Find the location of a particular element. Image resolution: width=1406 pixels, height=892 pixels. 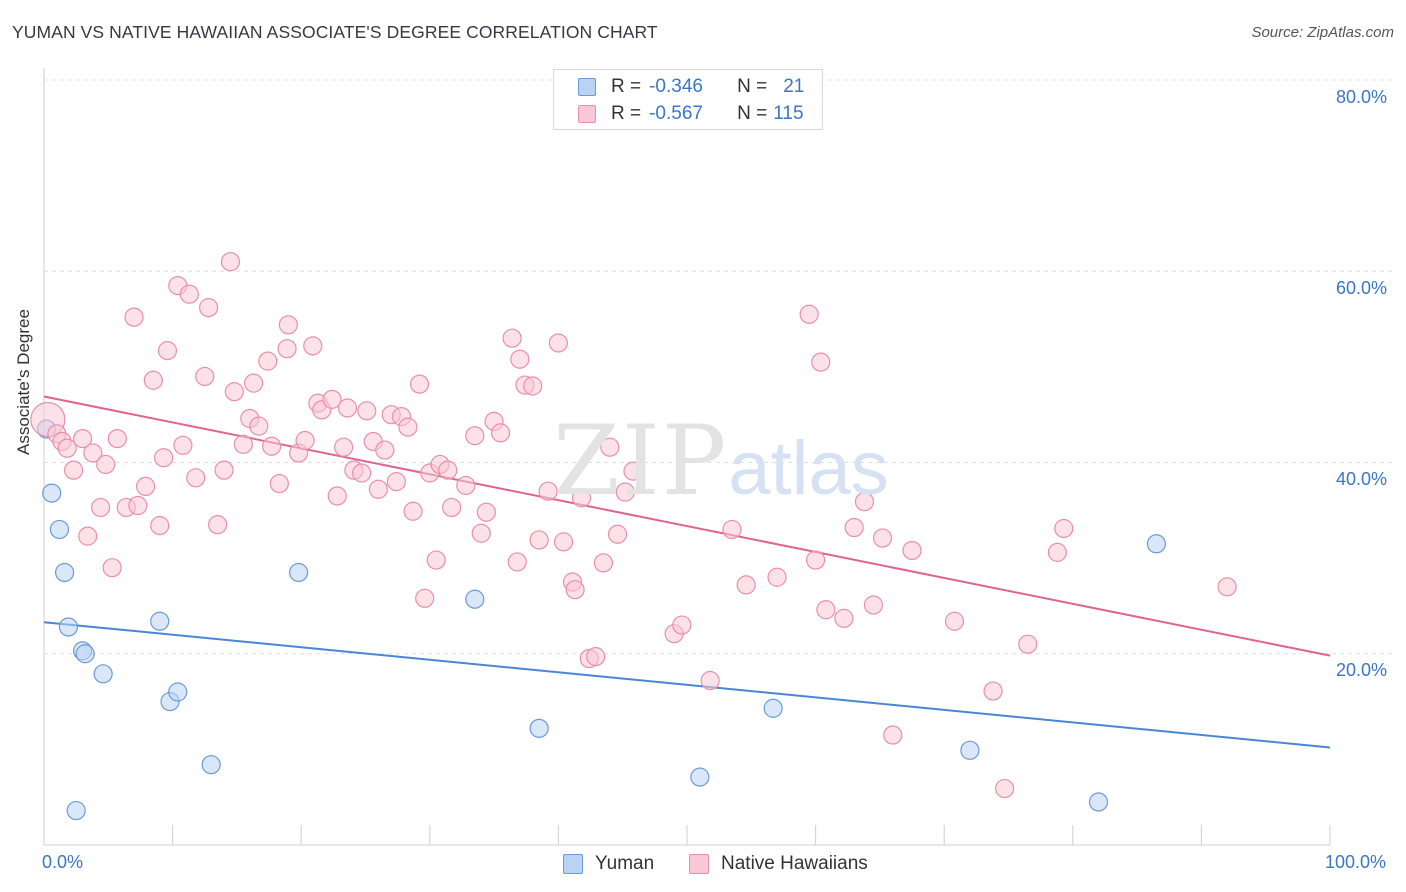

yuman-trend-line is located at coordinates (687, 685).